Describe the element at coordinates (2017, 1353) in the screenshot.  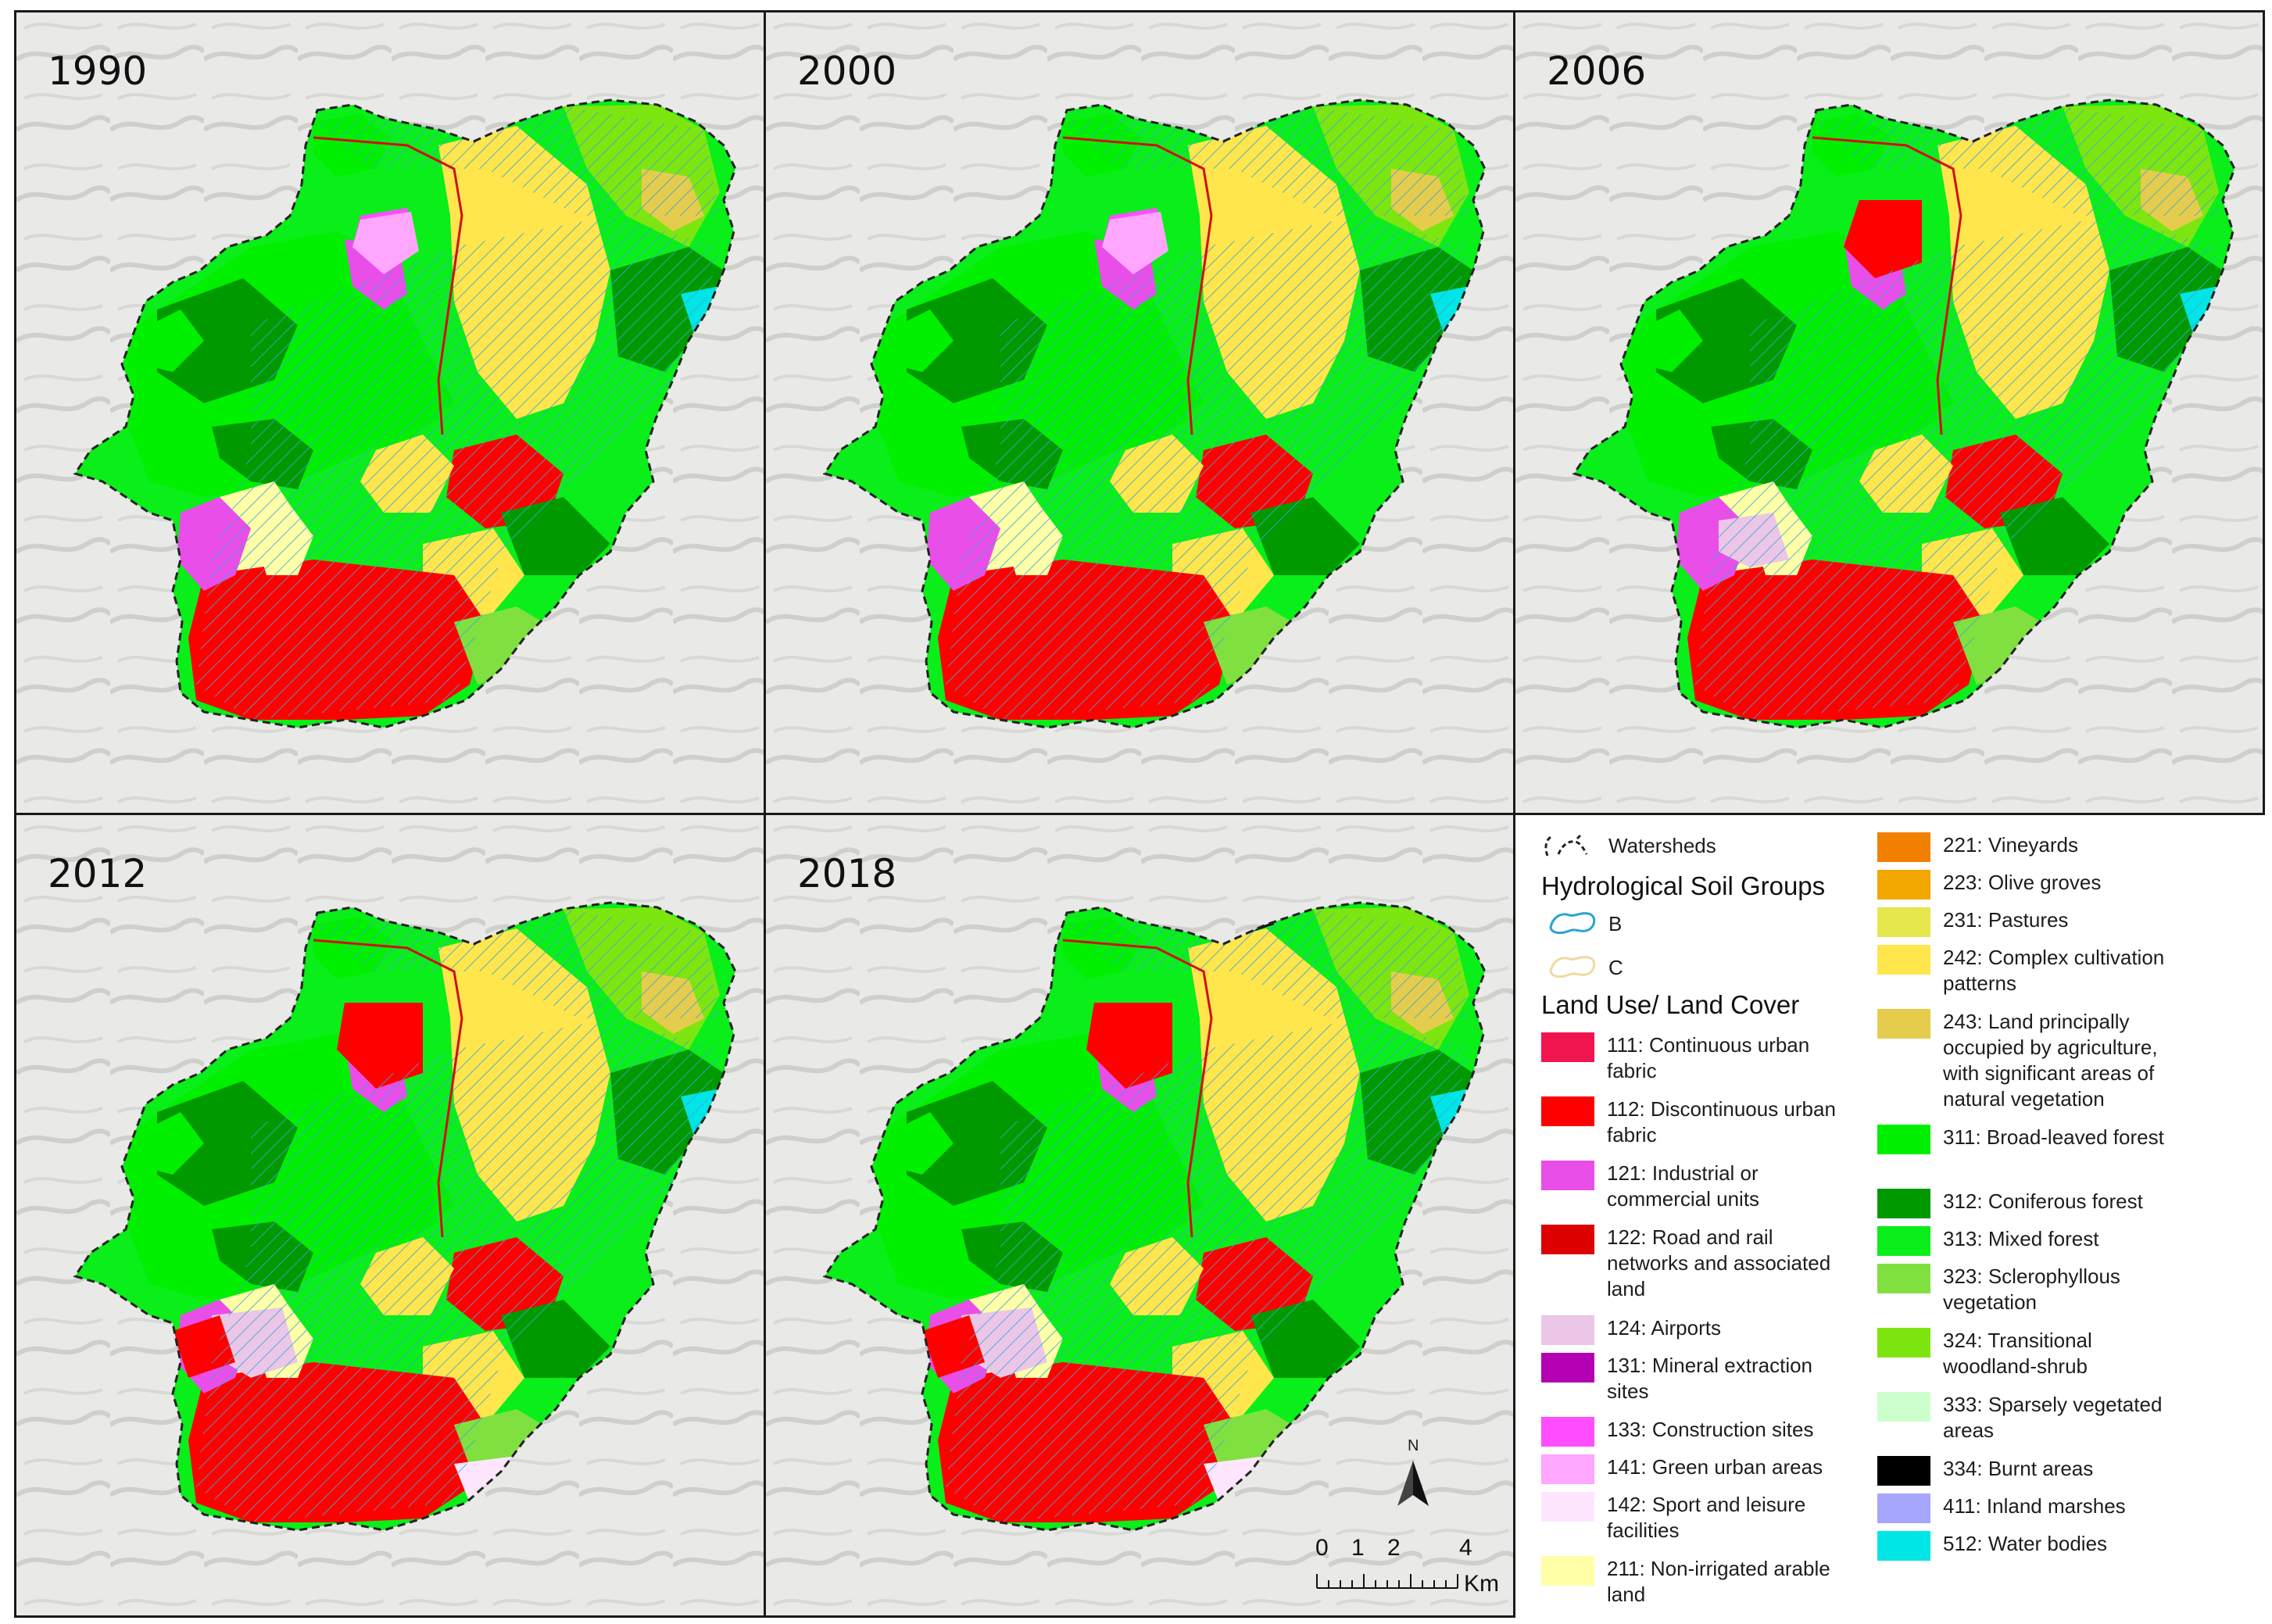
I see `legend-label: 324: Transitional woodland-shrub` at that location.